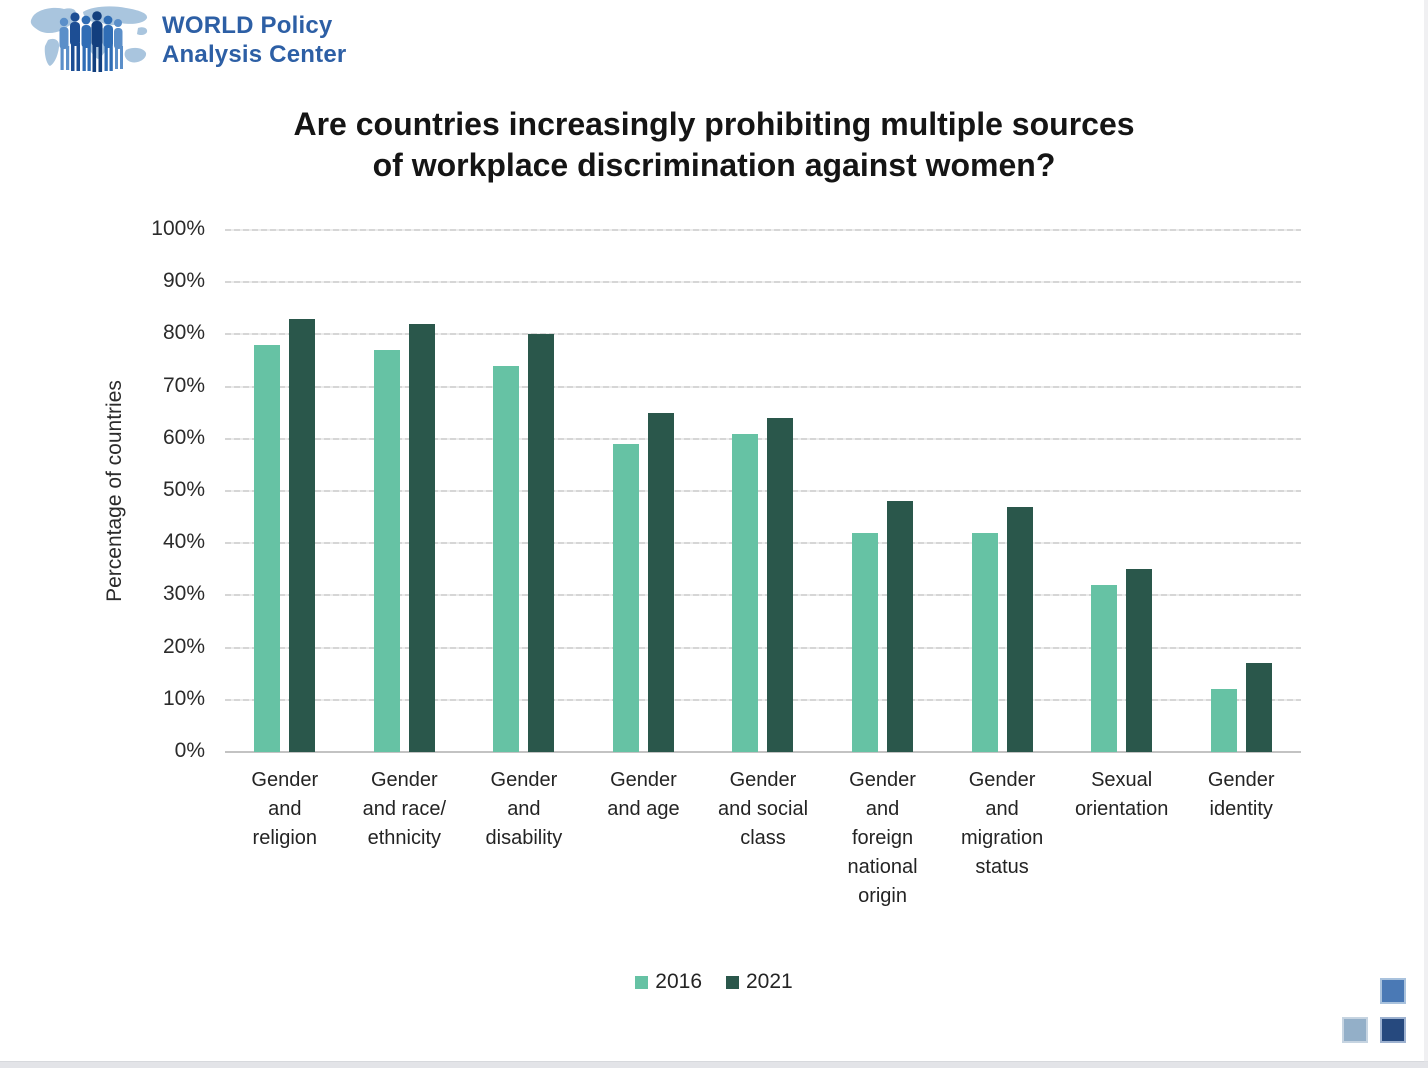 The width and height of the screenshot is (1428, 1068). I want to click on y-tick-label: 90%, so click(183, 281).